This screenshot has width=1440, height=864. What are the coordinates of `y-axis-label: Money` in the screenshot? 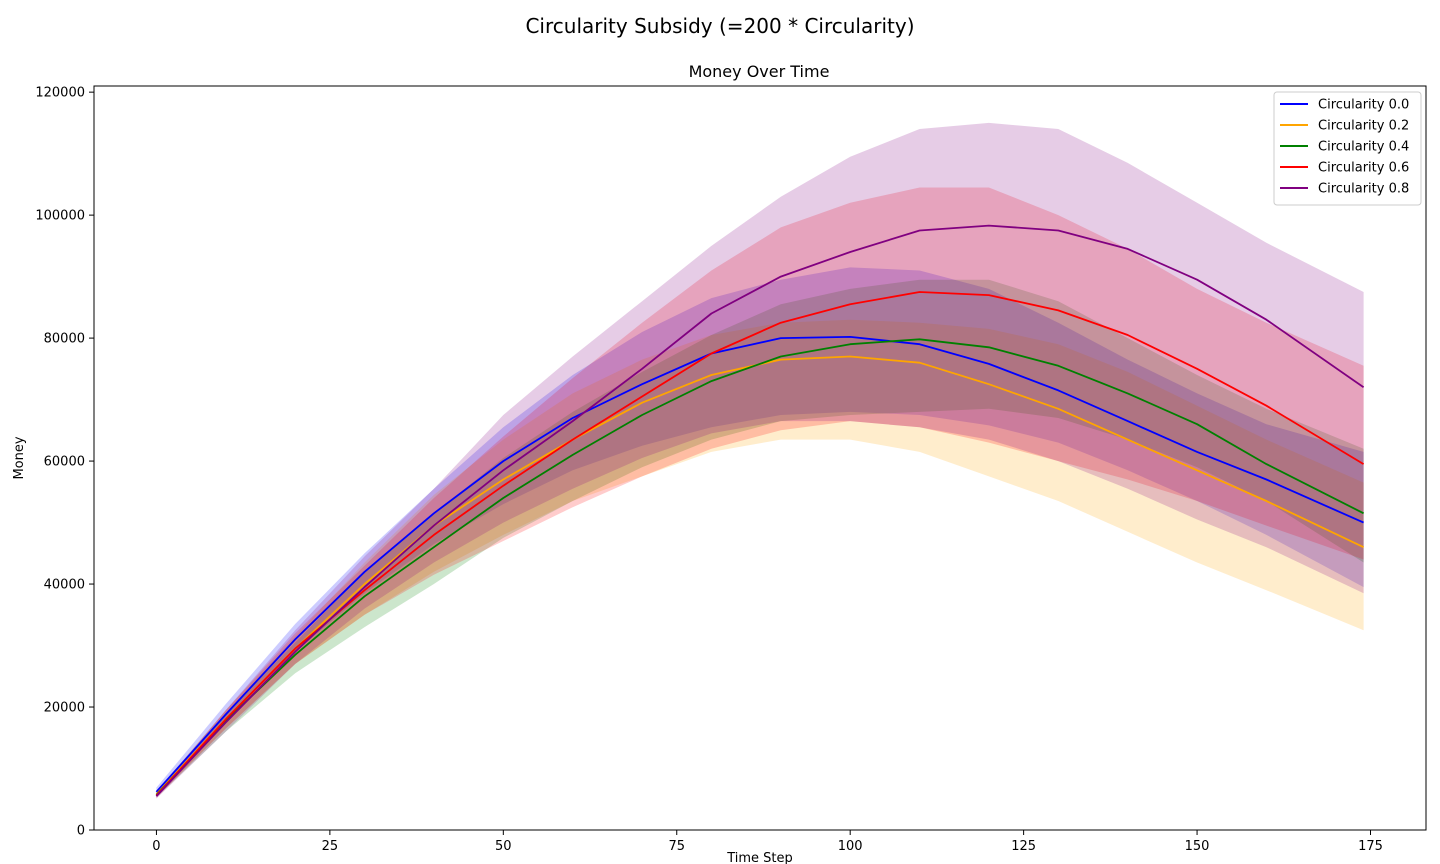 It's located at (19, 457).